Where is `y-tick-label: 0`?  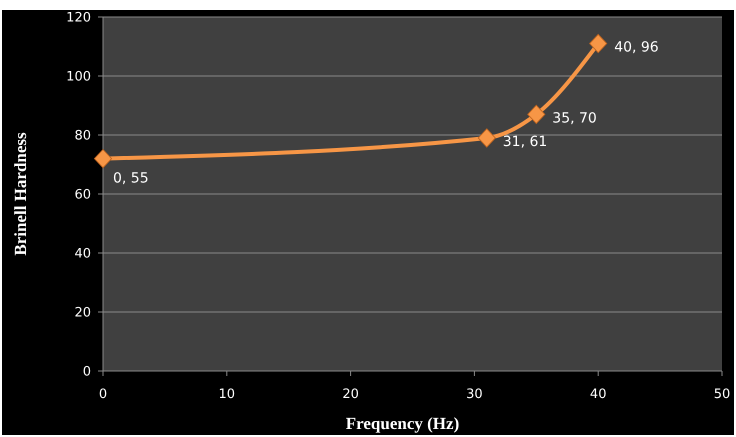
y-tick-label: 0 is located at coordinates (86, 372).